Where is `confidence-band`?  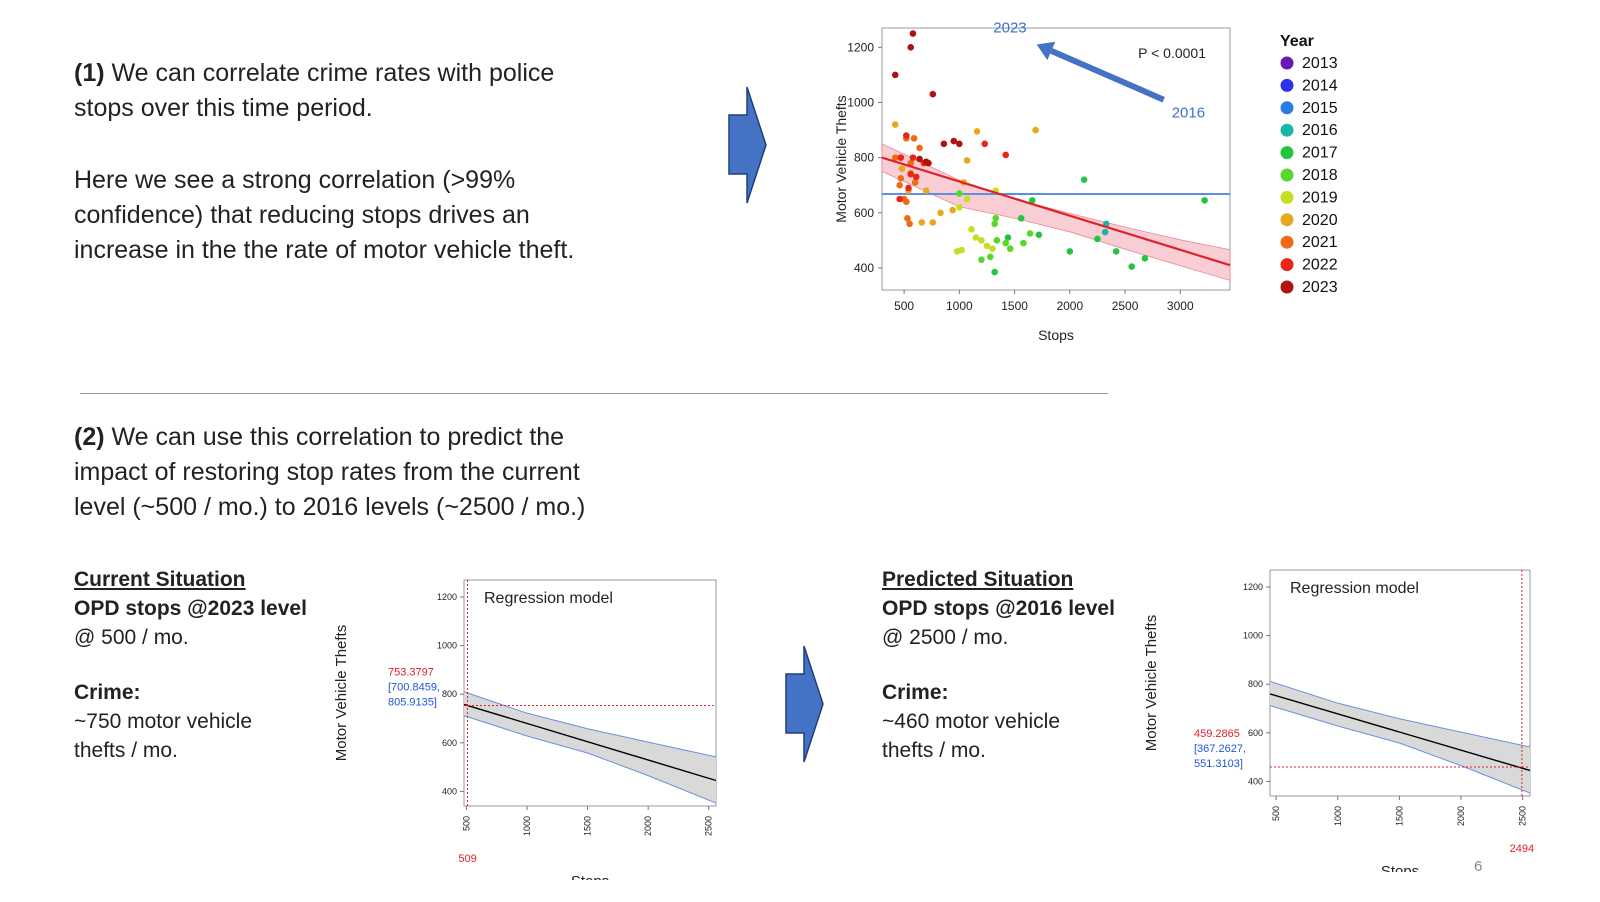 confidence-band is located at coordinates (590, 747).